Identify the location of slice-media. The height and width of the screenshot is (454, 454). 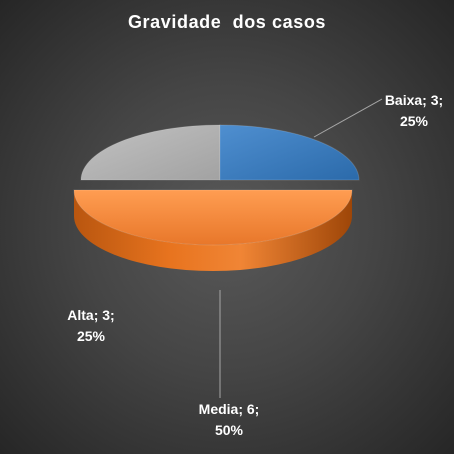
(213, 217).